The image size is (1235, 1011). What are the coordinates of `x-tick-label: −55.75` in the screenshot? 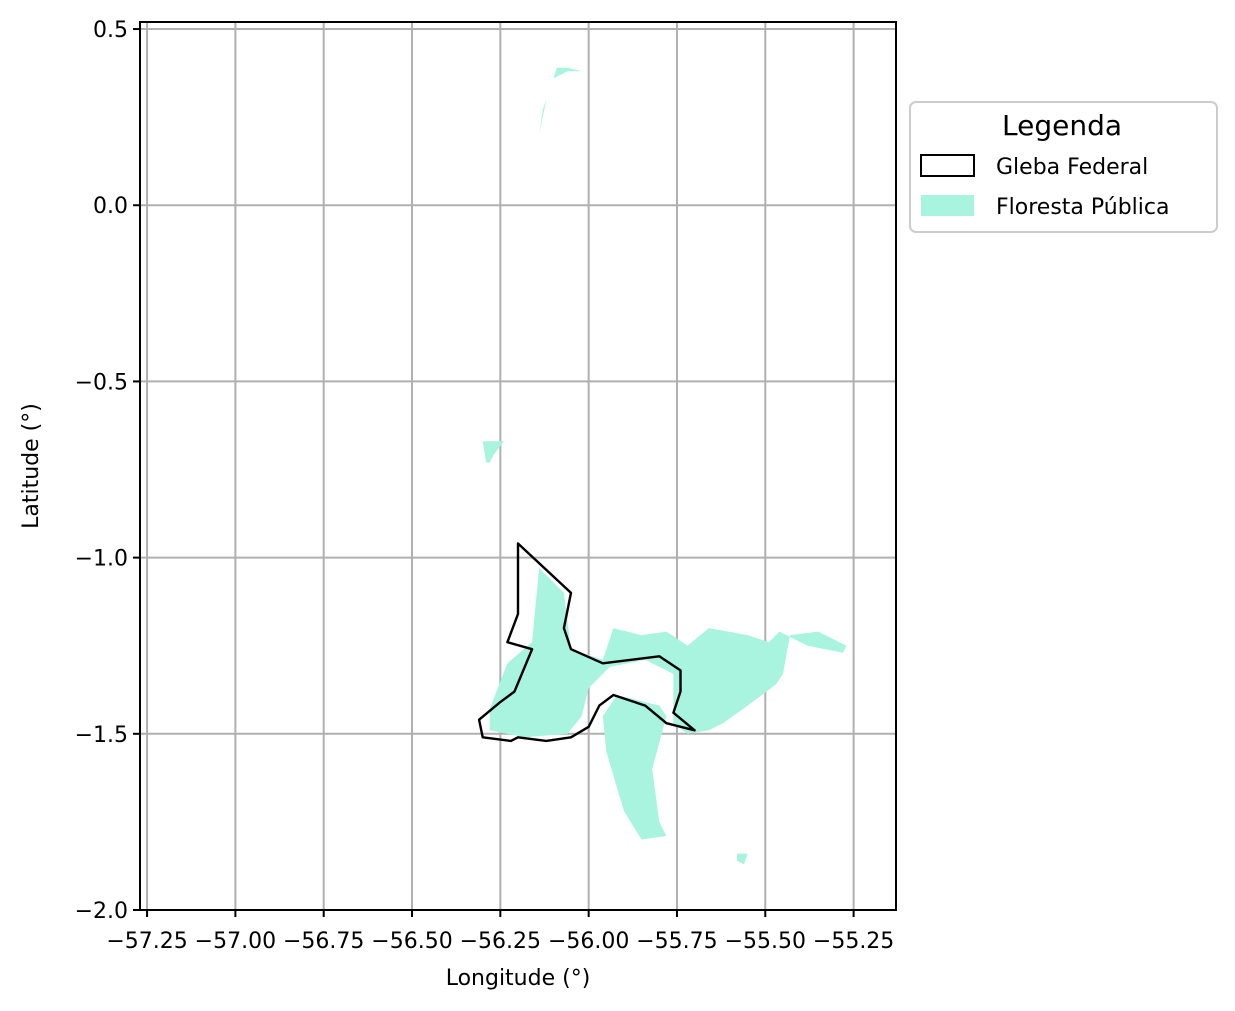 It's located at (676, 941).